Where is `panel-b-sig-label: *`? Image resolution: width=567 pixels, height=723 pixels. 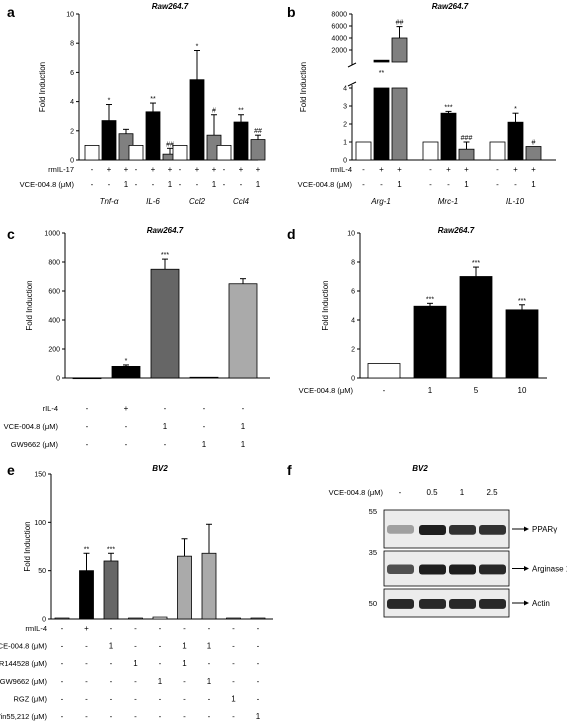
panel-b-sig-label: * is located at coordinates (515, 109).